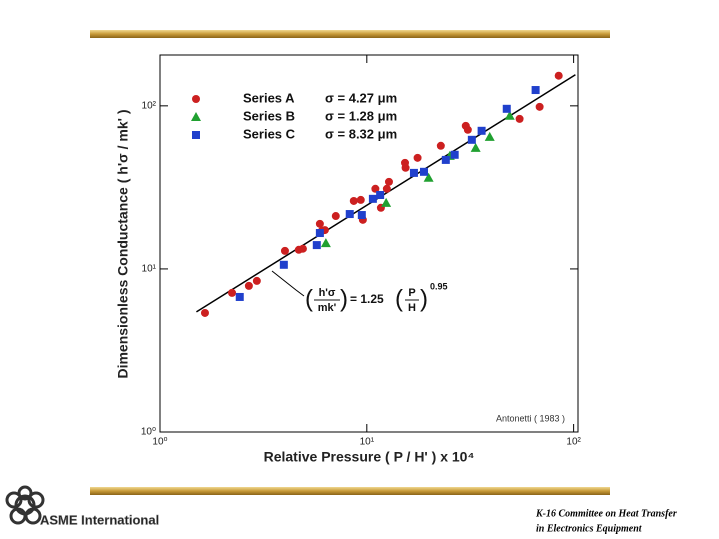 Image resolution: width=719 pixels, height=539 pixels. I want to click on legend-label: Series A, so click(269, 97).